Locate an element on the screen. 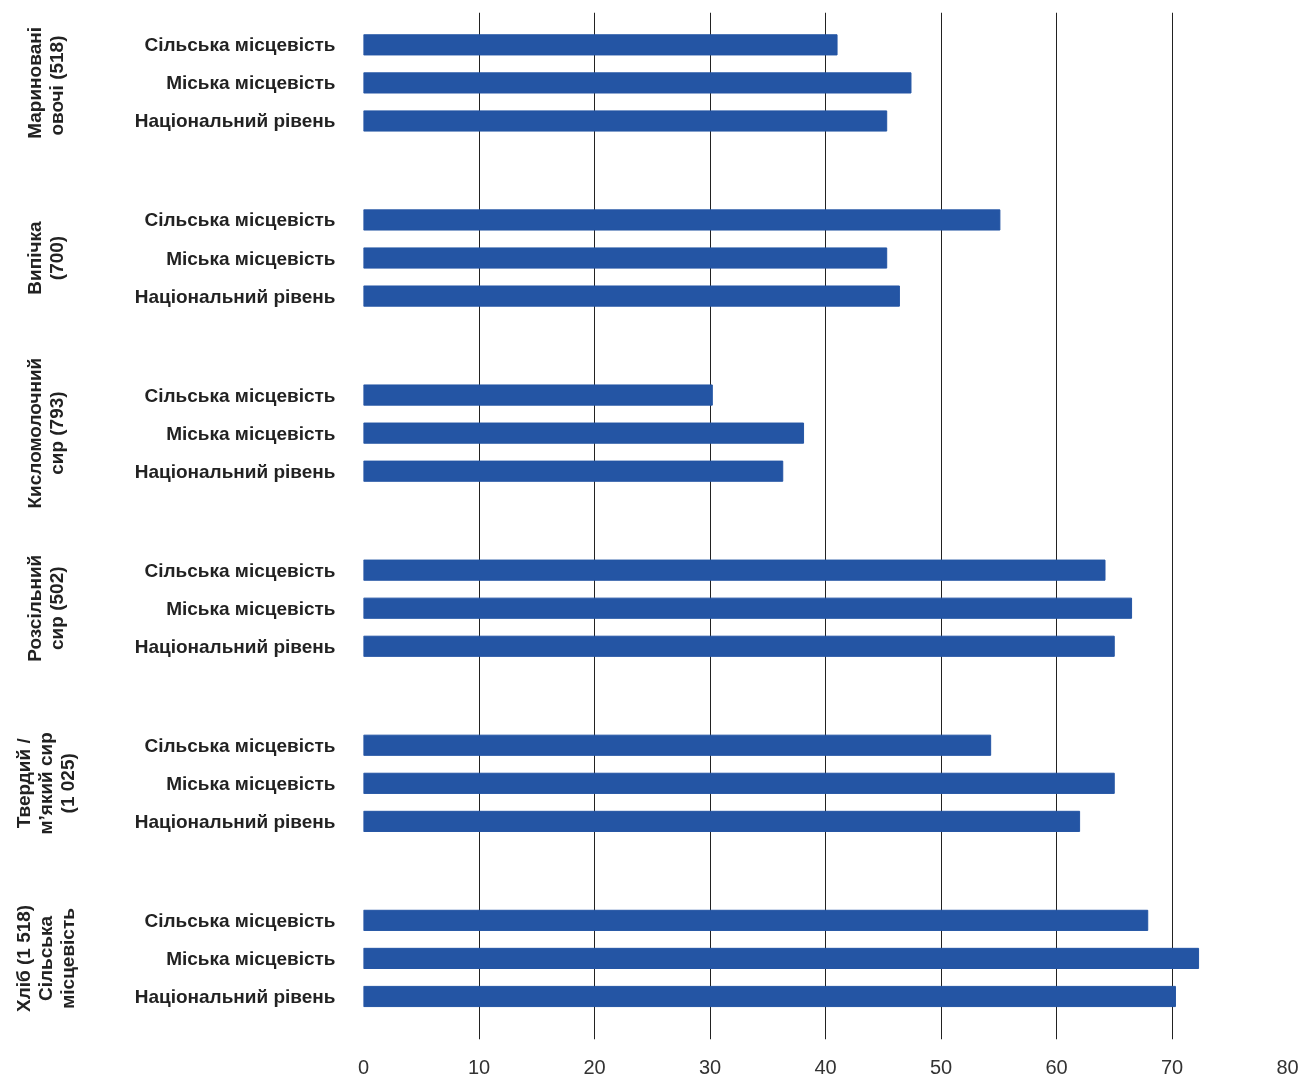  text: Випічка (700) is located at coordinates (45, 257).